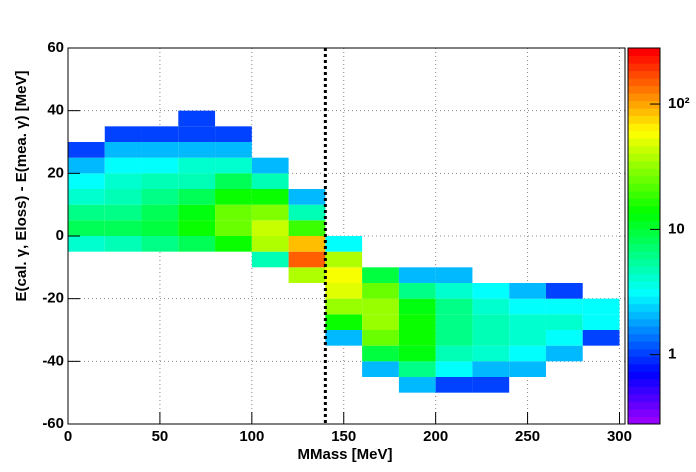 This screenshot has height=472, width=696. I want to click on y-tick-label: -60, so click(53, 423).